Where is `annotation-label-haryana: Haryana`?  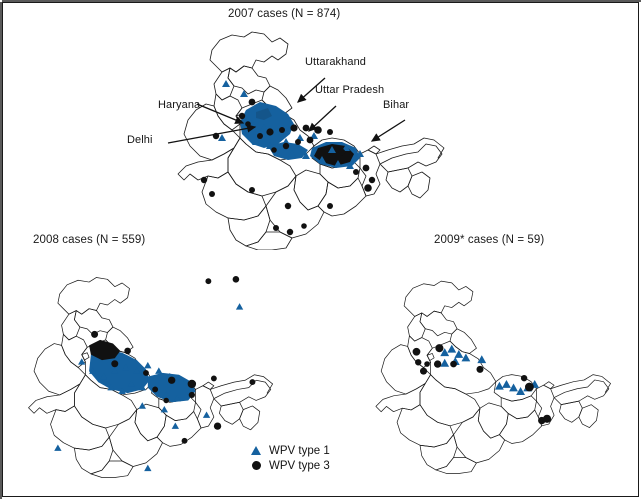
annotation-label-haryana: Haryana is located at coordinates (179, 105).